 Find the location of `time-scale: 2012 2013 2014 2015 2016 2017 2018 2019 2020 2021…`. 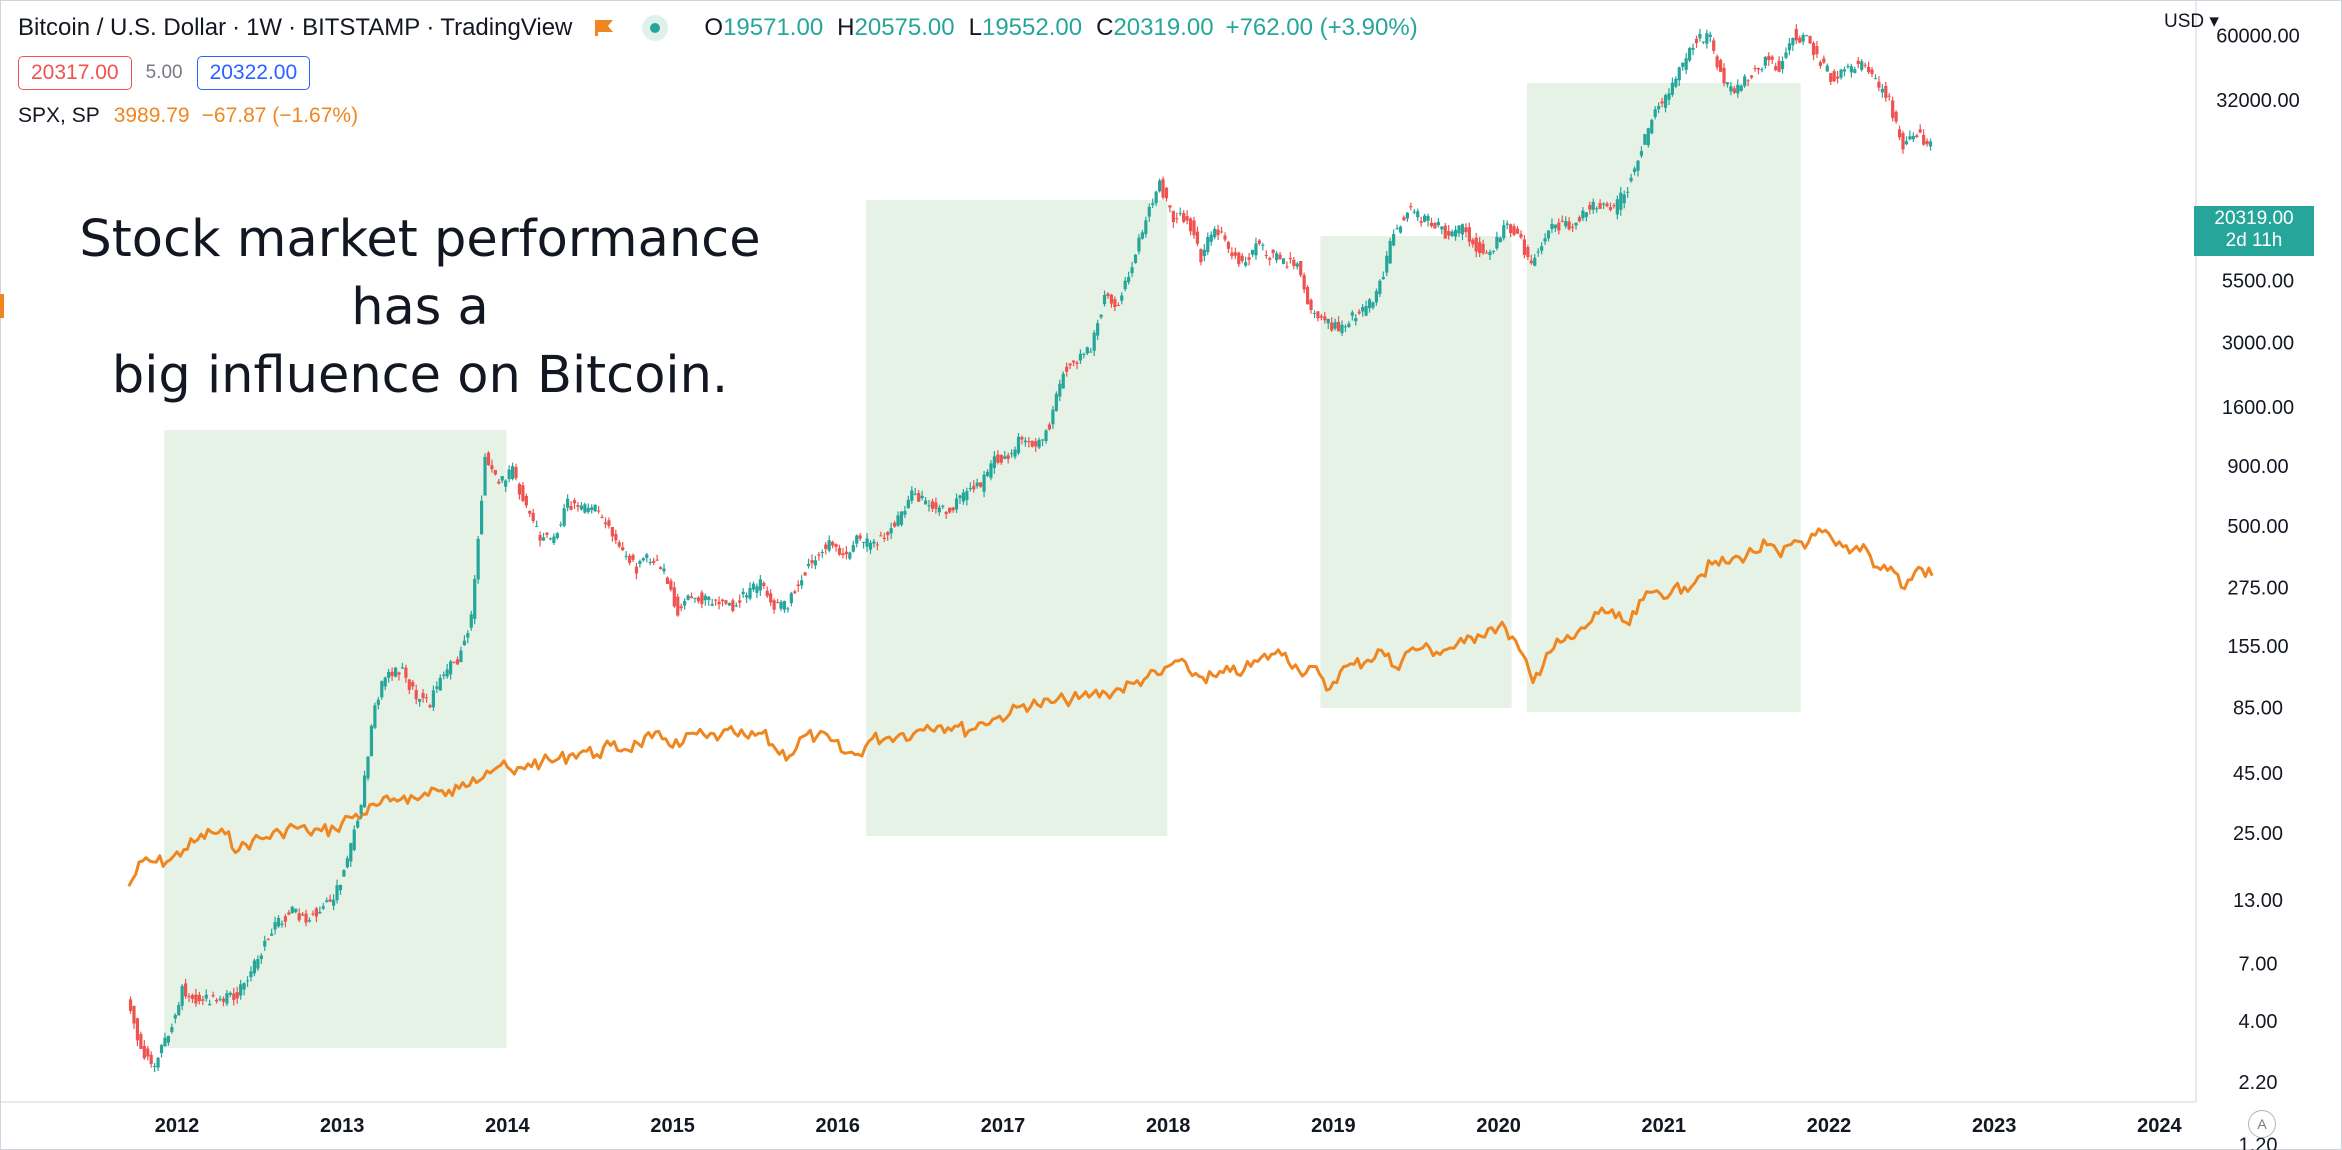

time-scale: 2012 2013 2014 2015 2016 2017 2018 2019 2020 2021… is located at coordinates (1169, 1126).